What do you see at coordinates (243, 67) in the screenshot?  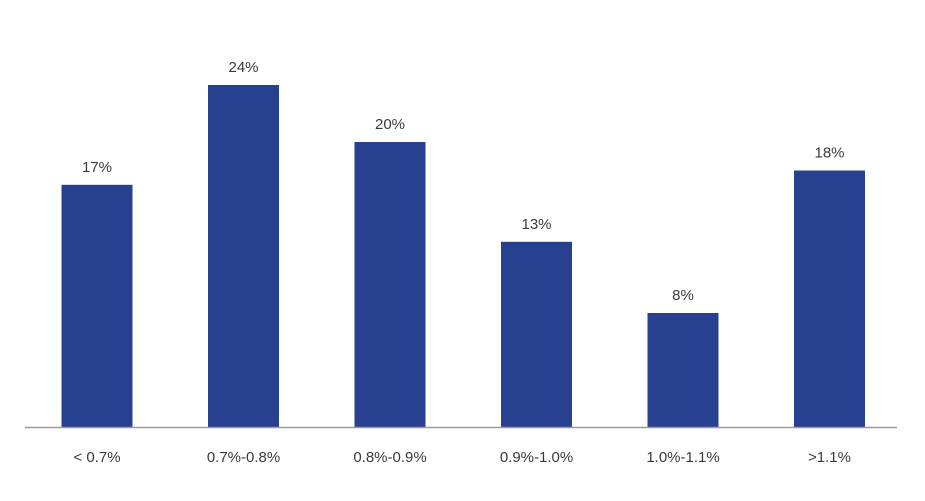 I see `value-label-1: 24%` at bounding box center [243, 67].